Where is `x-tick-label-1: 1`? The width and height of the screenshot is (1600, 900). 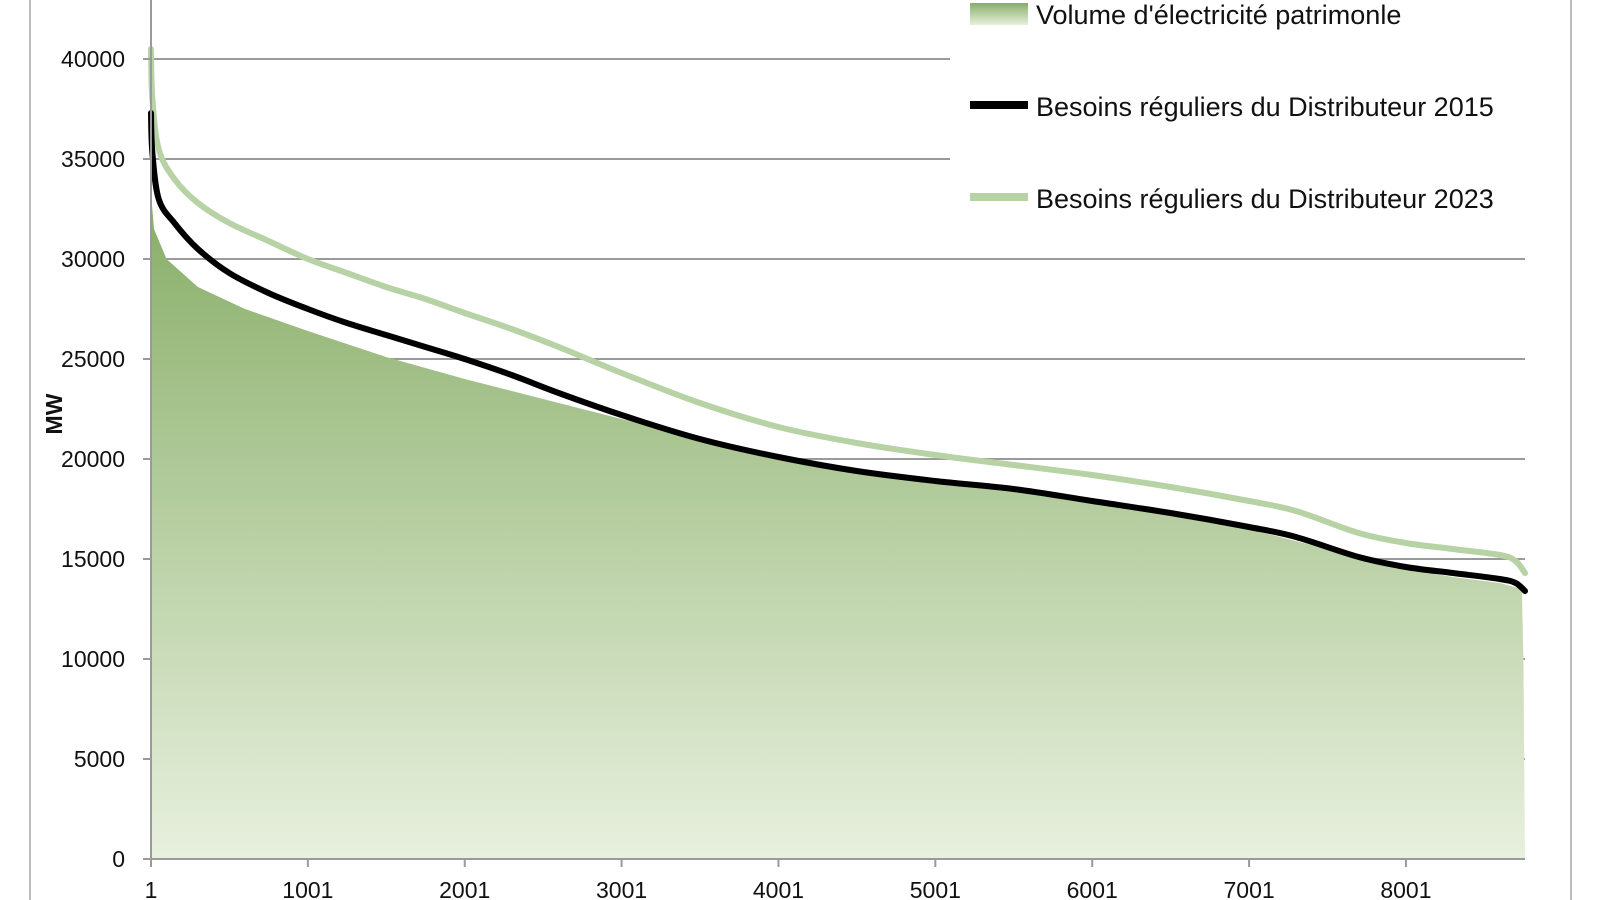 x-tick-label-1: 1 is located at coordinates (151, 888).